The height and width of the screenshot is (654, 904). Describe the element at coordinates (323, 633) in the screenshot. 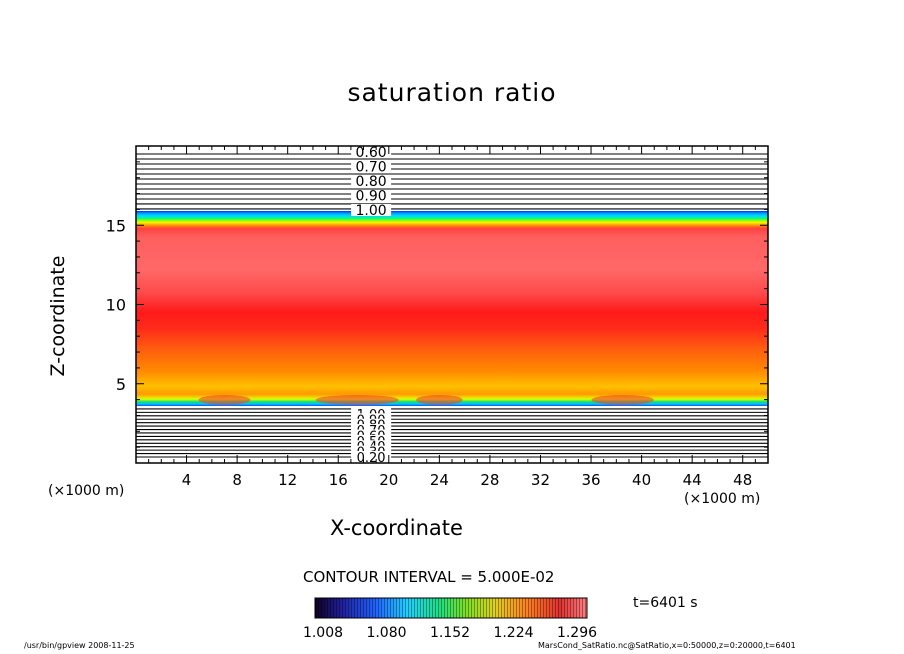

I see `colorbar-tick-label: 1.008` at that location.